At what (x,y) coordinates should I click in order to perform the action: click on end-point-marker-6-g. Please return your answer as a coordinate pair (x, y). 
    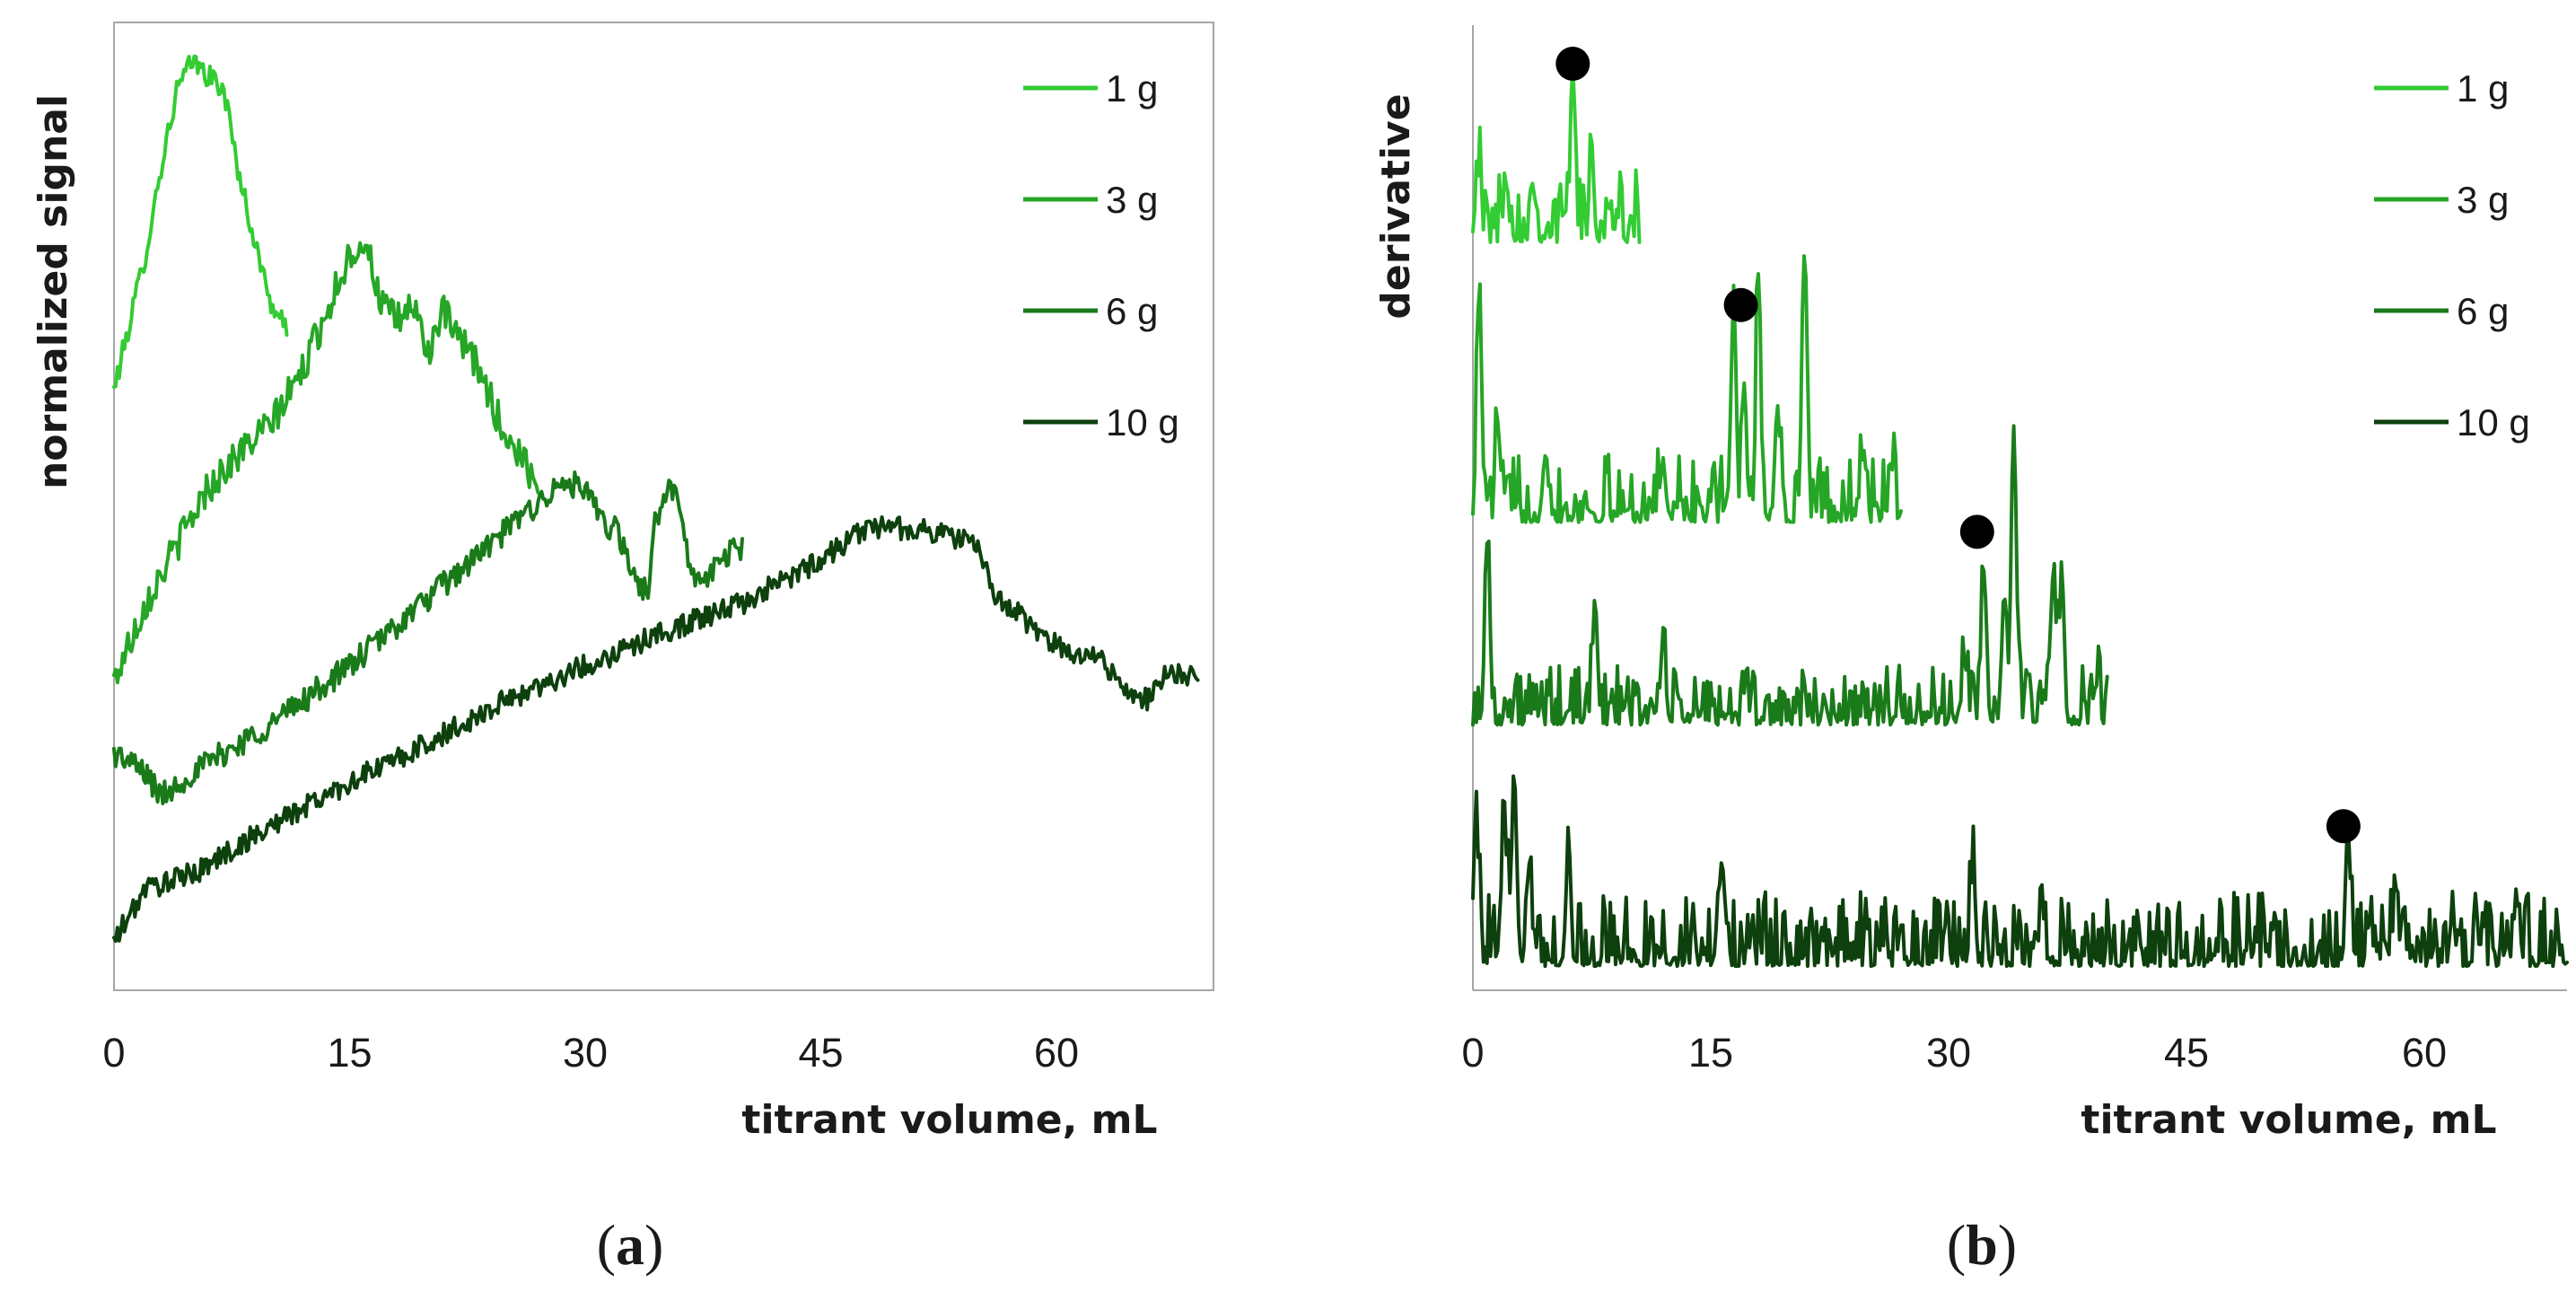
    Looking at the image, I should click on (1976, 531).